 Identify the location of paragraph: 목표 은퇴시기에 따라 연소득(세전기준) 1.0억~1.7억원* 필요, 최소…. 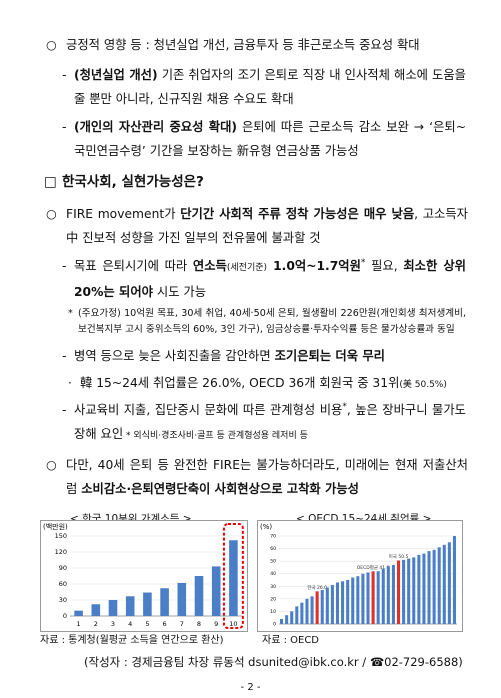
(270, 279).